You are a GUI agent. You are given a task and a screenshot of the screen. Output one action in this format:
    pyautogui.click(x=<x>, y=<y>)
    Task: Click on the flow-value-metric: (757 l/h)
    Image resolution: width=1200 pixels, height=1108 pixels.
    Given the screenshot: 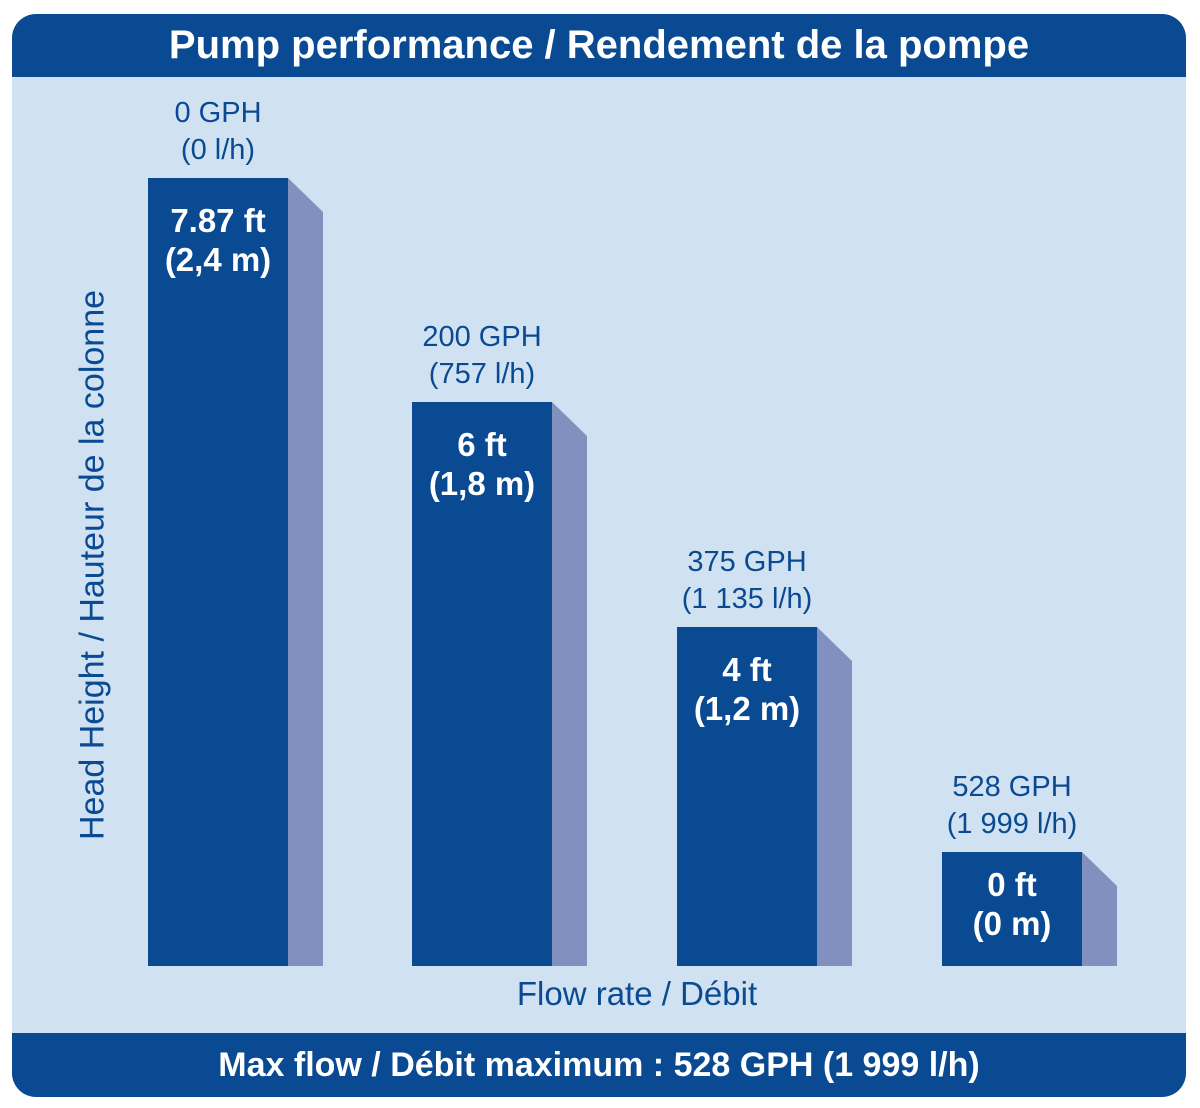 What is the action you would take?
    pyautogui.click(x=482, y=374)
    